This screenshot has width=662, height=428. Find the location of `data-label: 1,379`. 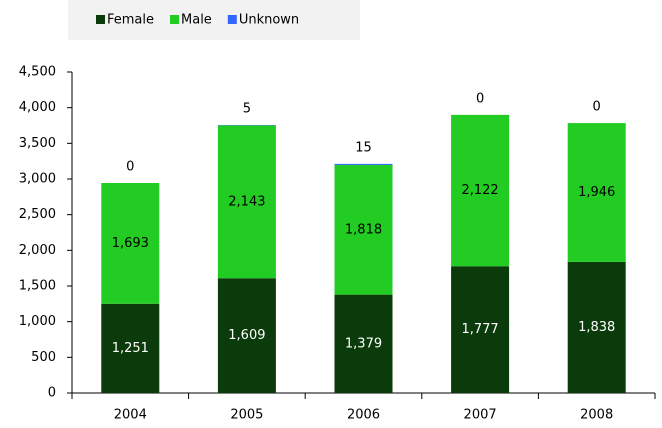

data-label: 1,379 is located at coordinates (363, 343).